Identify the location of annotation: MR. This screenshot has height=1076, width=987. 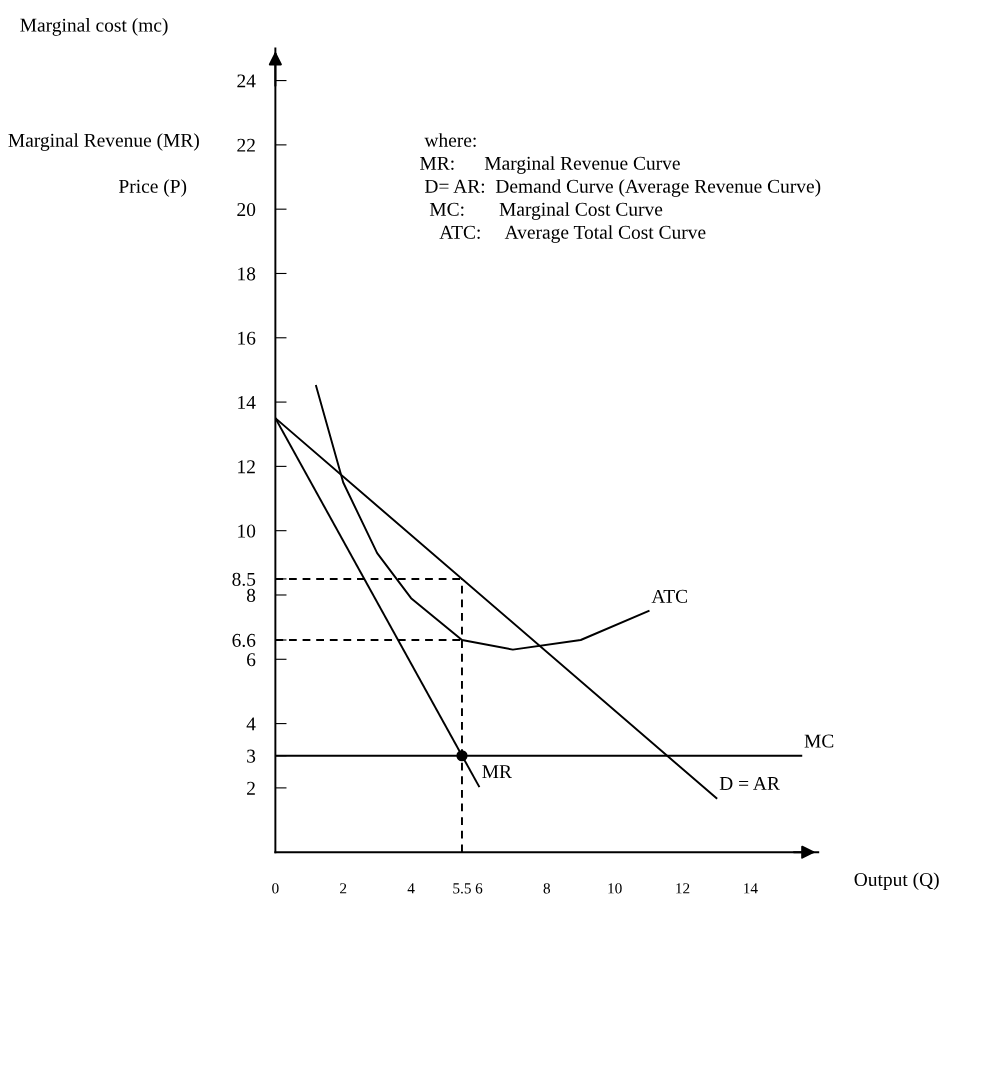
(497, 771).